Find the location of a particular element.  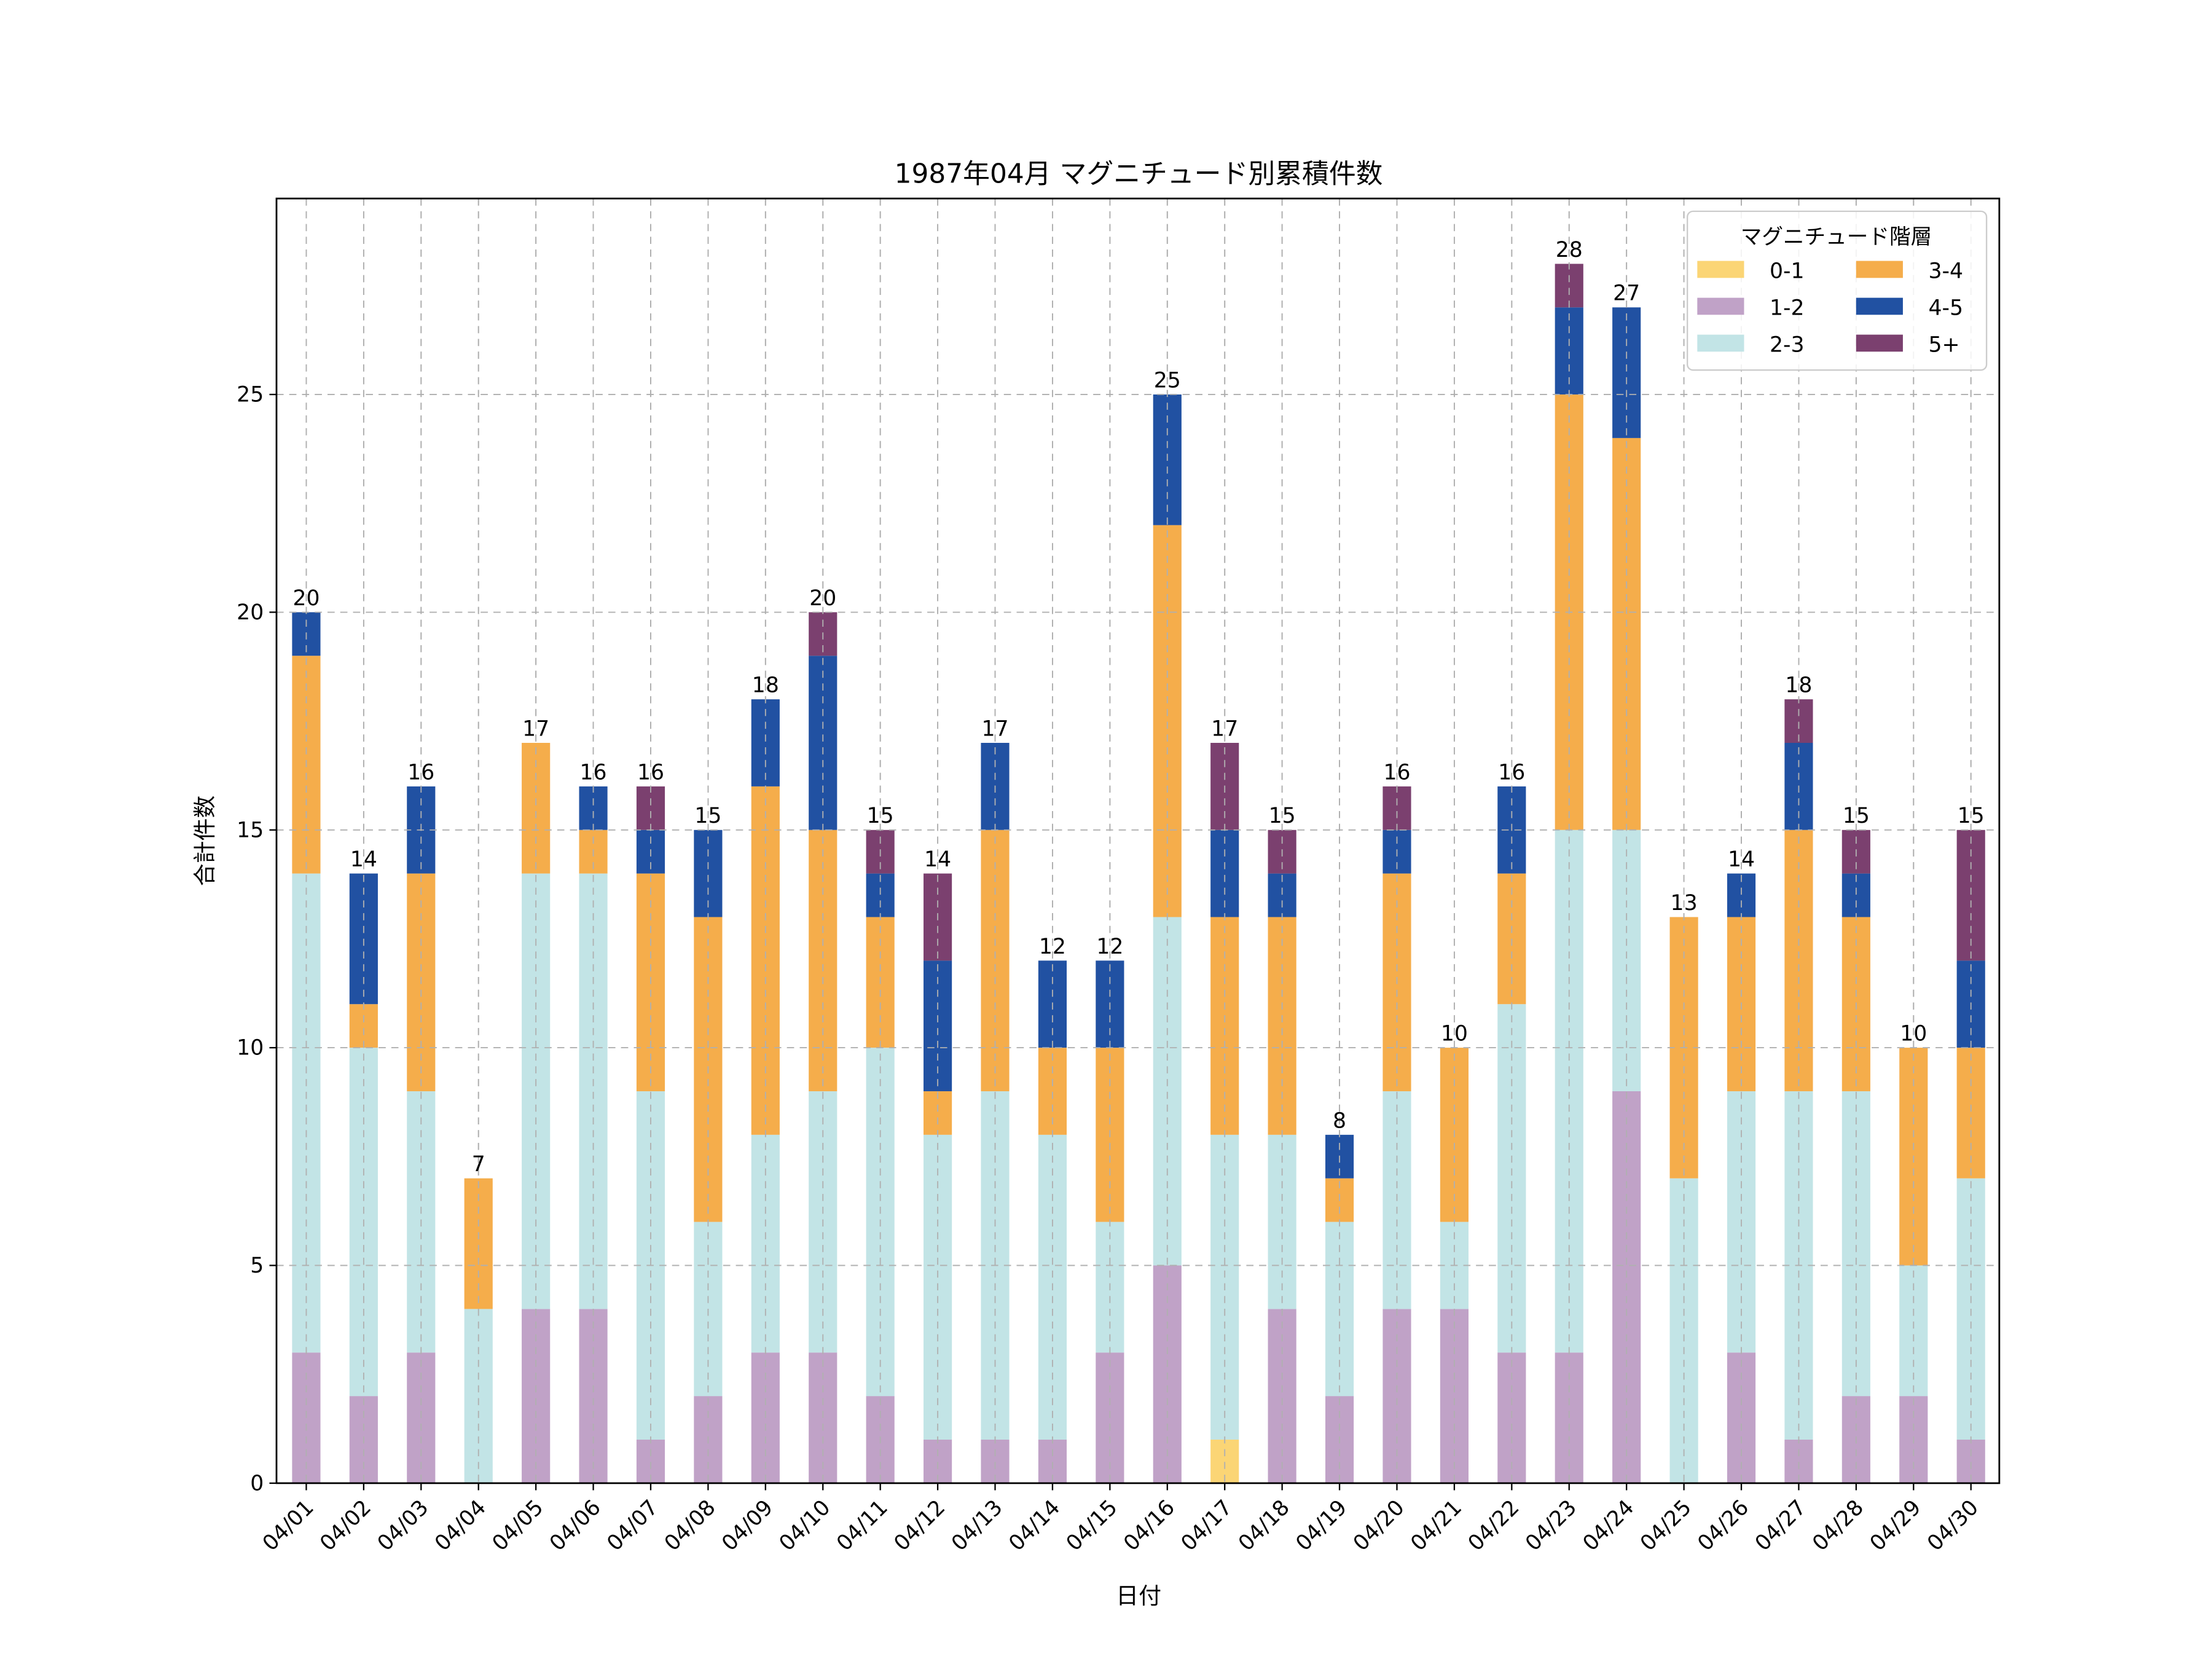

chart-title: 1987年04月 マグニチュード別累積件数 is located at coordinates (1139, 174).